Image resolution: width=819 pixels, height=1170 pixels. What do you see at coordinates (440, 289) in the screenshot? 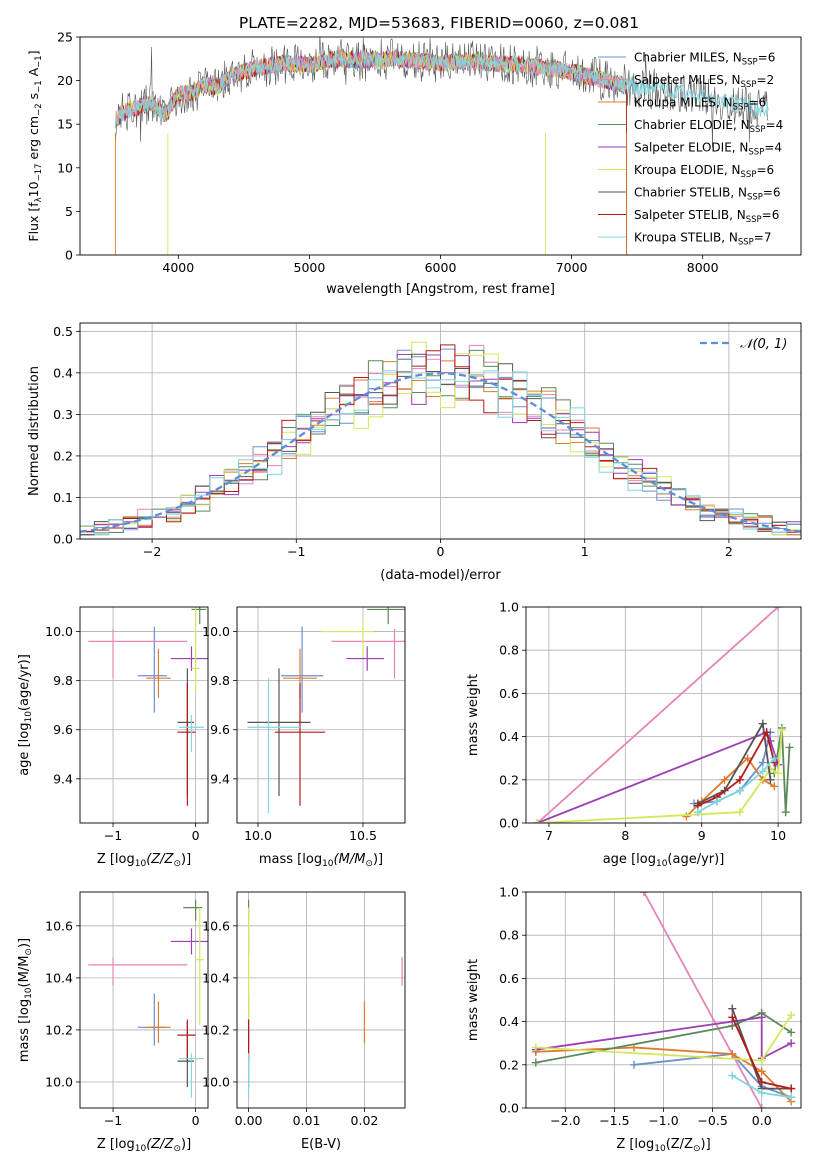
I see `spectrum-xlabel: wavelength [Angstrom, rest frame]` at bounding box center [440, 289].